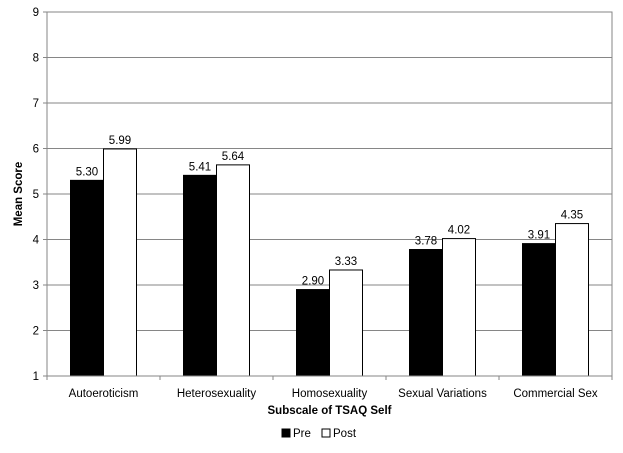 The image size is (623, 453). What do you see at coordinates (313, 282) in the screenshot?
I see `data-label: 2.90` at bounding box center [313, 282].